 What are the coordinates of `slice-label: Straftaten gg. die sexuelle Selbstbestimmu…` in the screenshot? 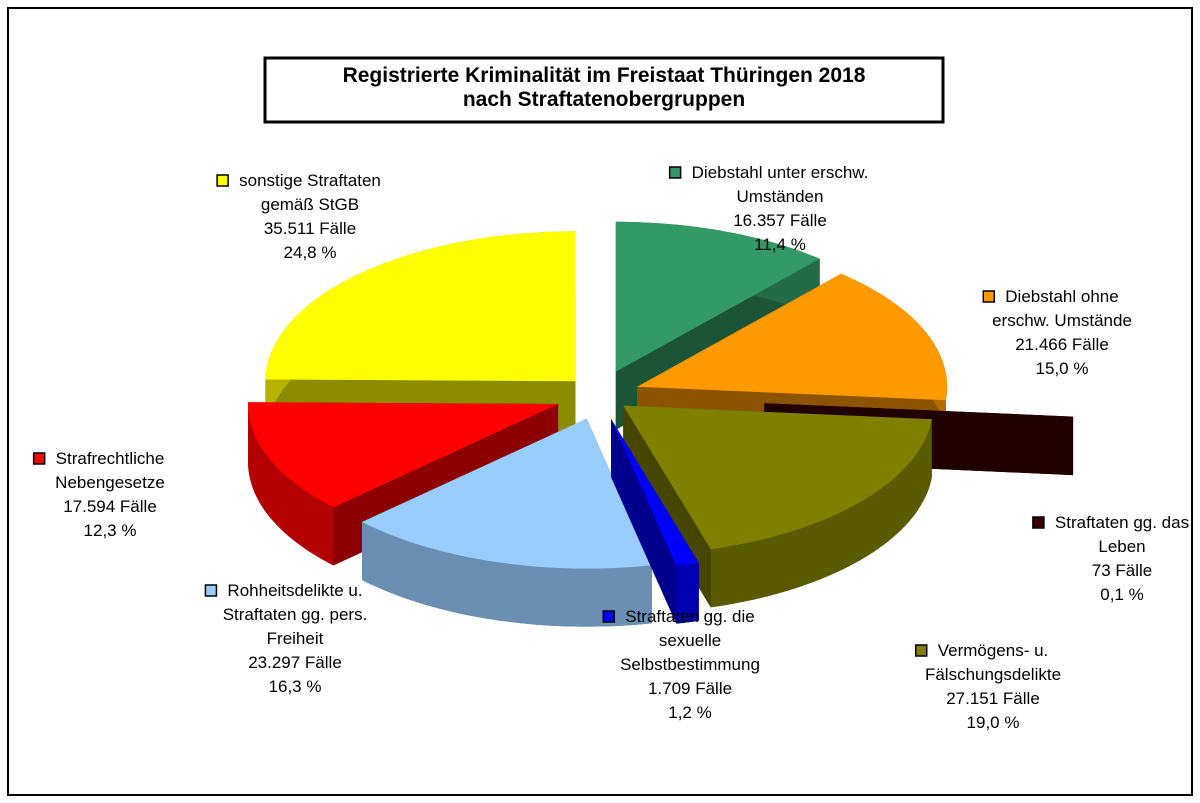 It's located at (690, 640).